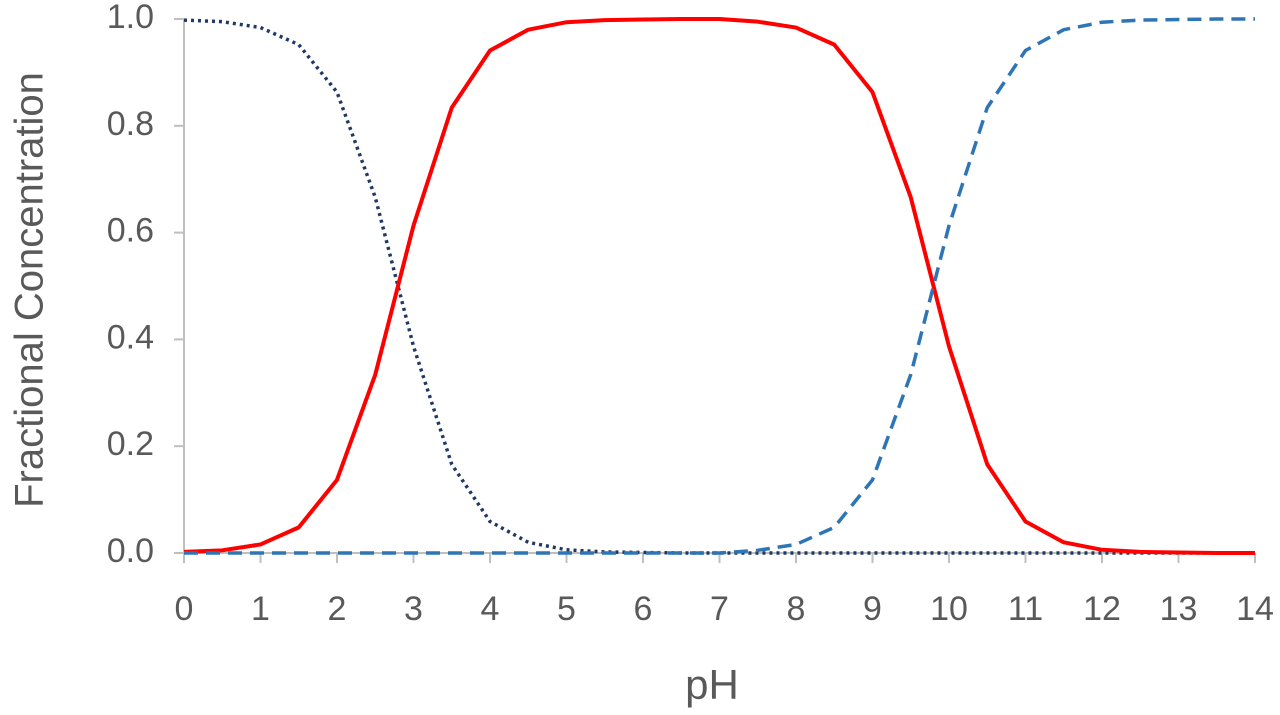 Image resolution: width=1280 pixels, height=715 pixels. I want to click on x-tick-label: 12, so click(1102, 609).